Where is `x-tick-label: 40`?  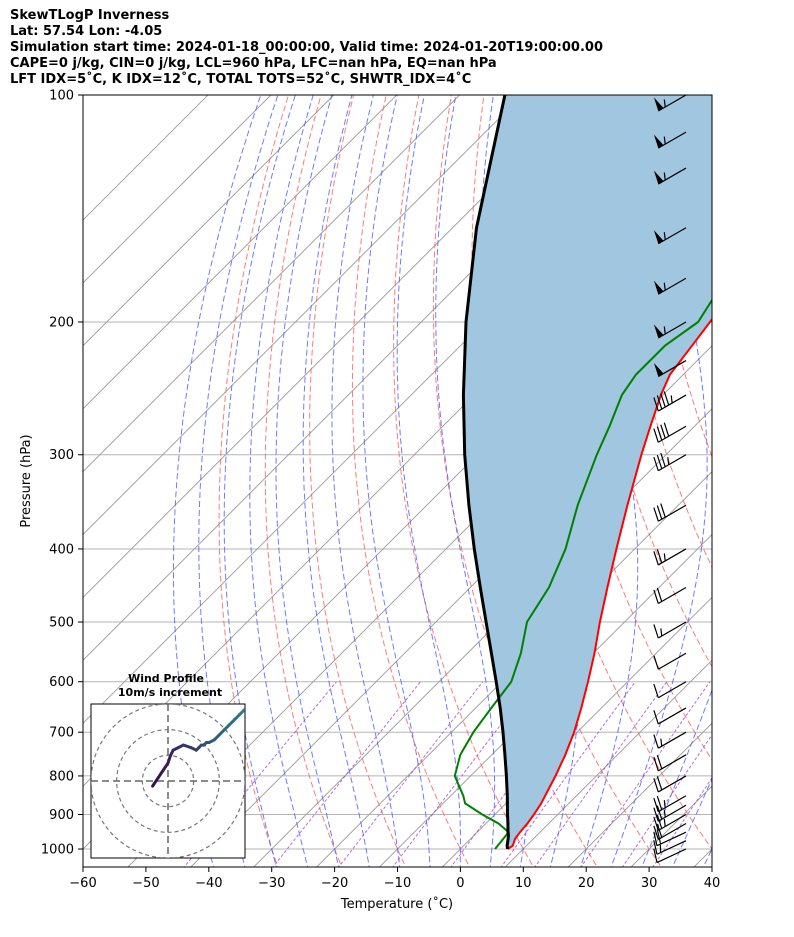
x-tick-label: 40 is located at coordinates (712, 883).